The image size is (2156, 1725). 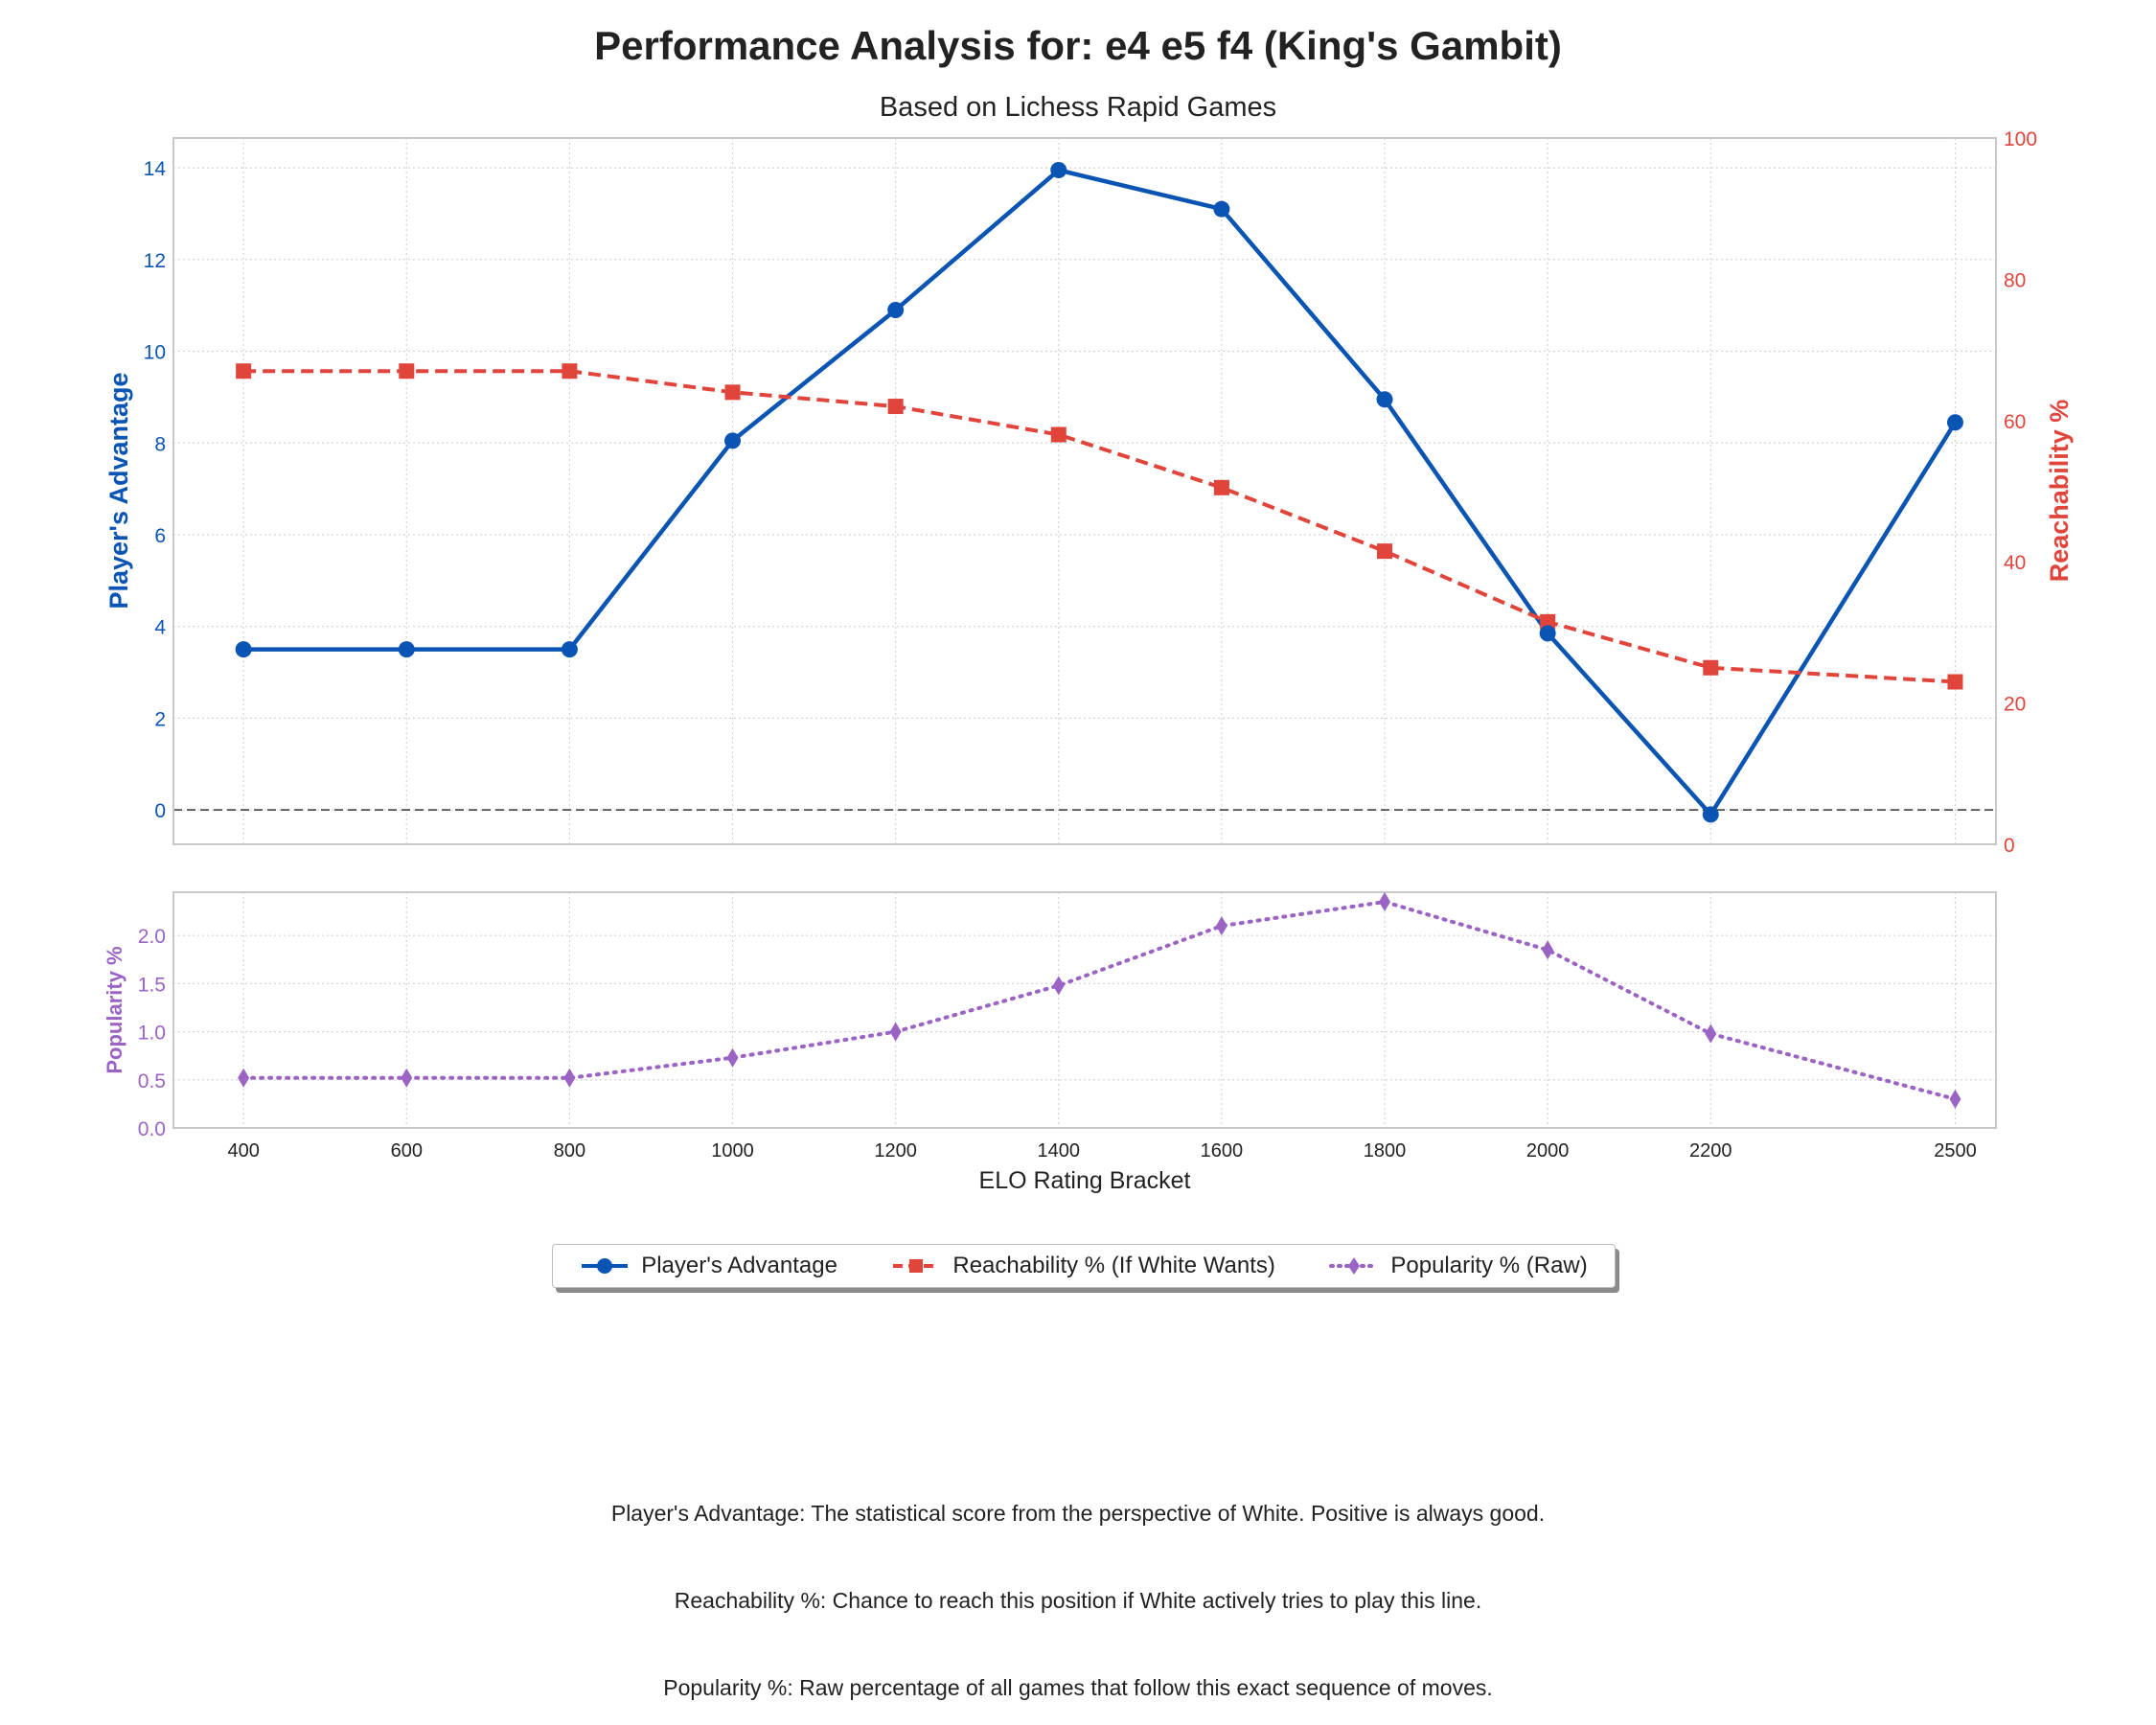 I want to click on legend-reachability-symbol, so click(x=916, y=1266).